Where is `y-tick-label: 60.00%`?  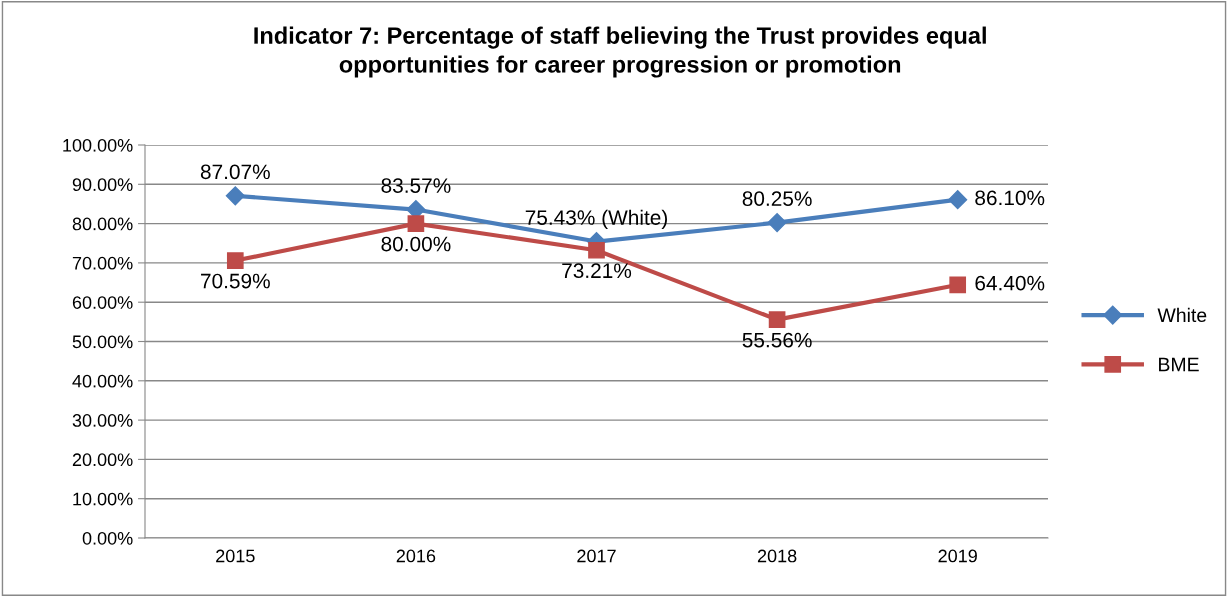
y-tick-label: 60.00% is located at coordinates (102, 302).